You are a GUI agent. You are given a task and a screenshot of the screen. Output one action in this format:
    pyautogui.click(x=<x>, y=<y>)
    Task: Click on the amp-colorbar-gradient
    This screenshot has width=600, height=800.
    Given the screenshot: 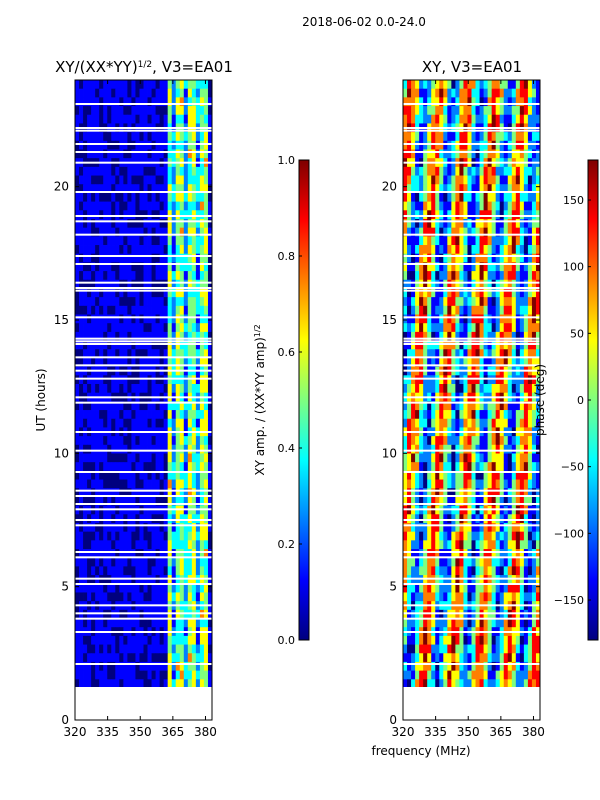 What is the action you would take?
    pyautogui.click(x=304, y=400)
    